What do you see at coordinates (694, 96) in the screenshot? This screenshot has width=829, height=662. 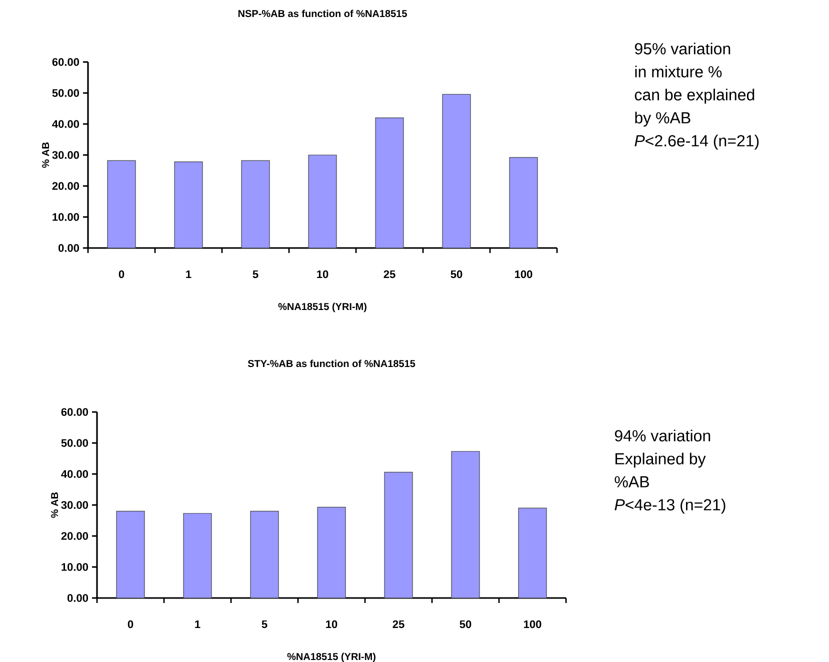 I see `text: can be explained` at bounding box center [694, 96].